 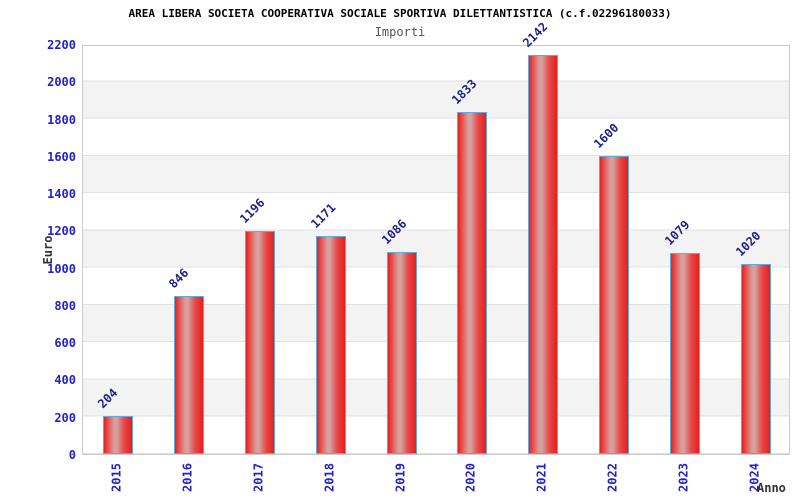 I want to click on bar-2024, so click(x=755, y=359).